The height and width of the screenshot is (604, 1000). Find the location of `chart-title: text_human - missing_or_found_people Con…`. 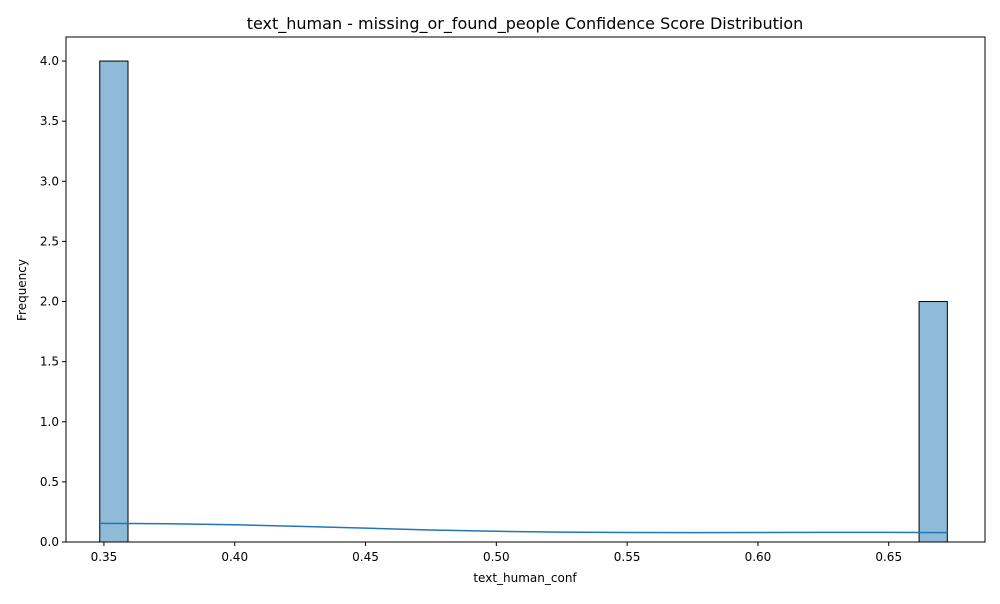

chart-title: text_human - missing_or_found_people Con… is located at coordinates (525, 24).